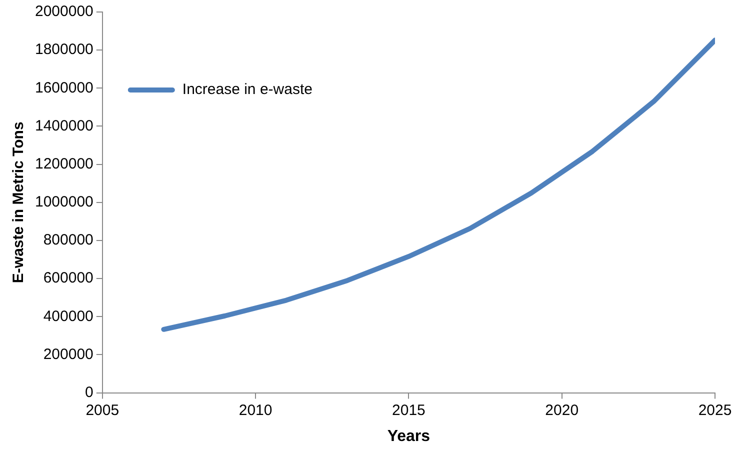  Describe the element at coordinates (255, 410) in the screenshot. I see `x-tick-label: 2010` at that location.